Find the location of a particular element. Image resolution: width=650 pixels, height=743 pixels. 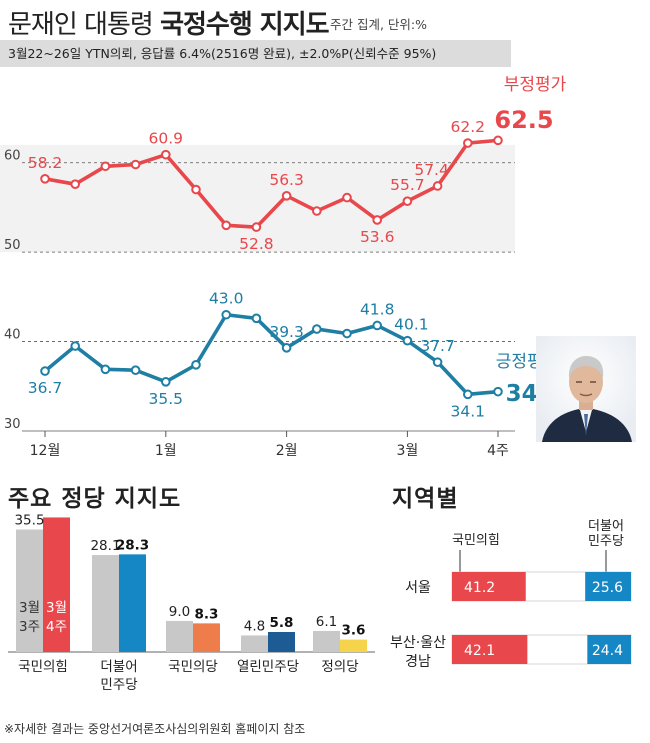

title-light: 문재인 대통령 is located at coordinates (81, 25).